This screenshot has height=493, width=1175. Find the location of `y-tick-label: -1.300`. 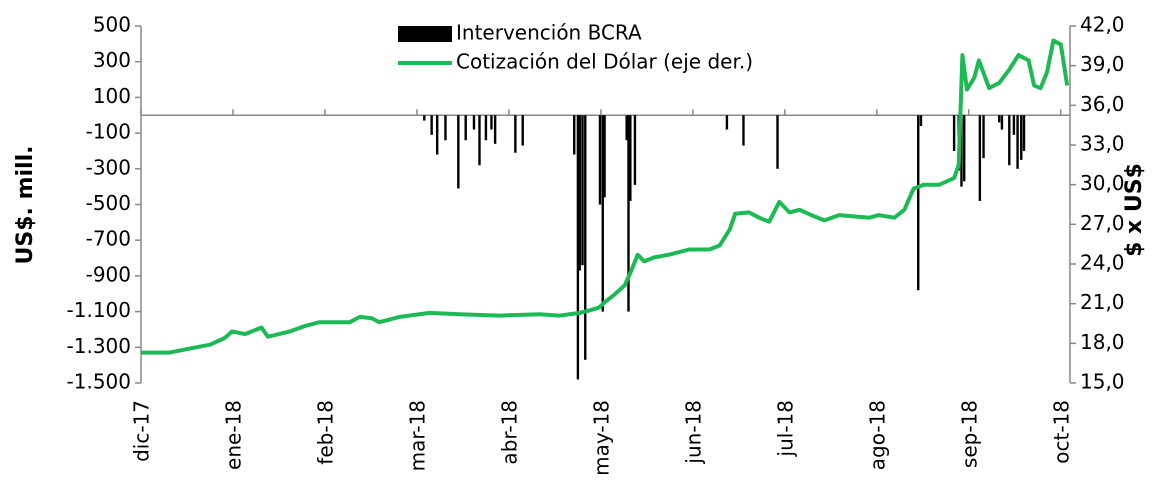

y-tick-label: -1.300 is located at coordinates (99, 346).